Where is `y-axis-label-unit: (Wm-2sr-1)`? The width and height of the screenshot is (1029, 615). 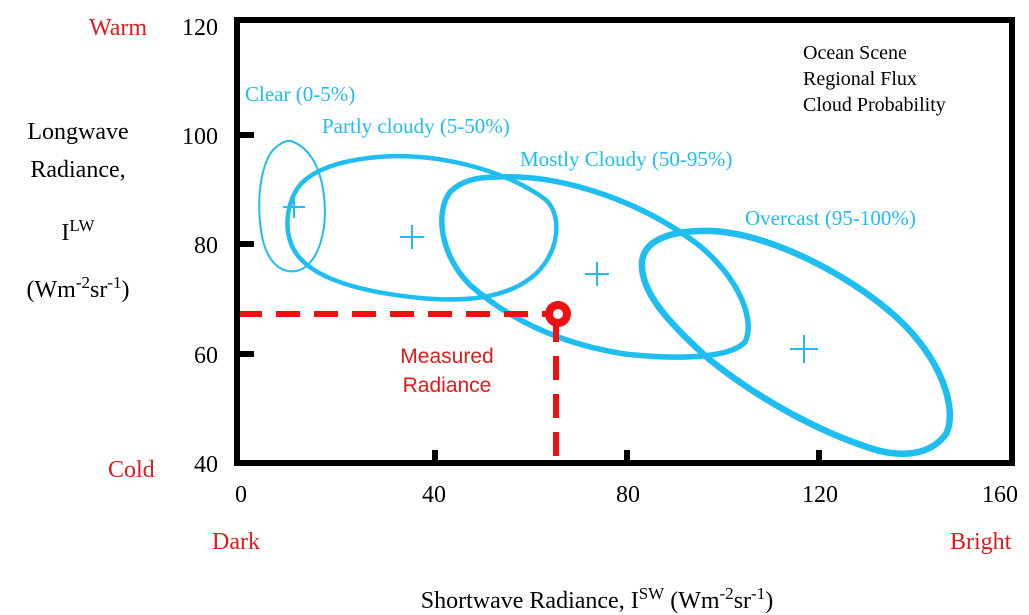 y-axis-label-unit: (Wm-2sr-1) is located at coordinates (78, 288).